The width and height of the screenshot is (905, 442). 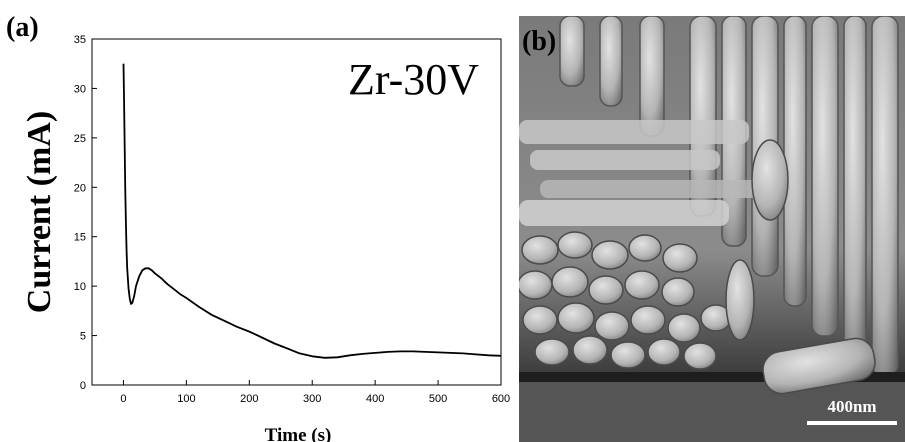 I want to click on x-tick-label: 0, so click(x=123, y=399).